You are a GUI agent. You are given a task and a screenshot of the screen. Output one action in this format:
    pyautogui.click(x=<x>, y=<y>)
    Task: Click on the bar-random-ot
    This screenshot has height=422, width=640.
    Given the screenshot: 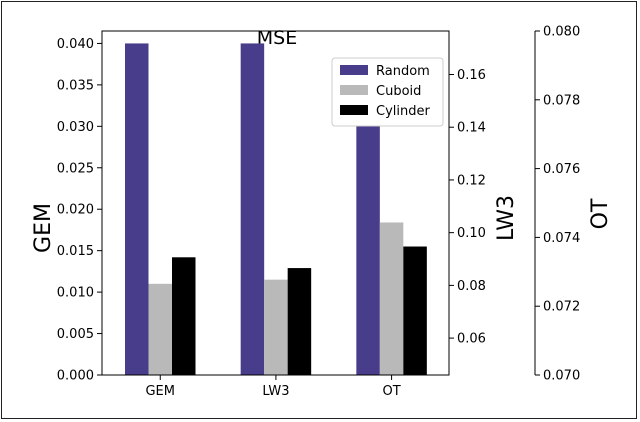 What is the action you would take?
    pyautogui.click(x=368, y=250)
    